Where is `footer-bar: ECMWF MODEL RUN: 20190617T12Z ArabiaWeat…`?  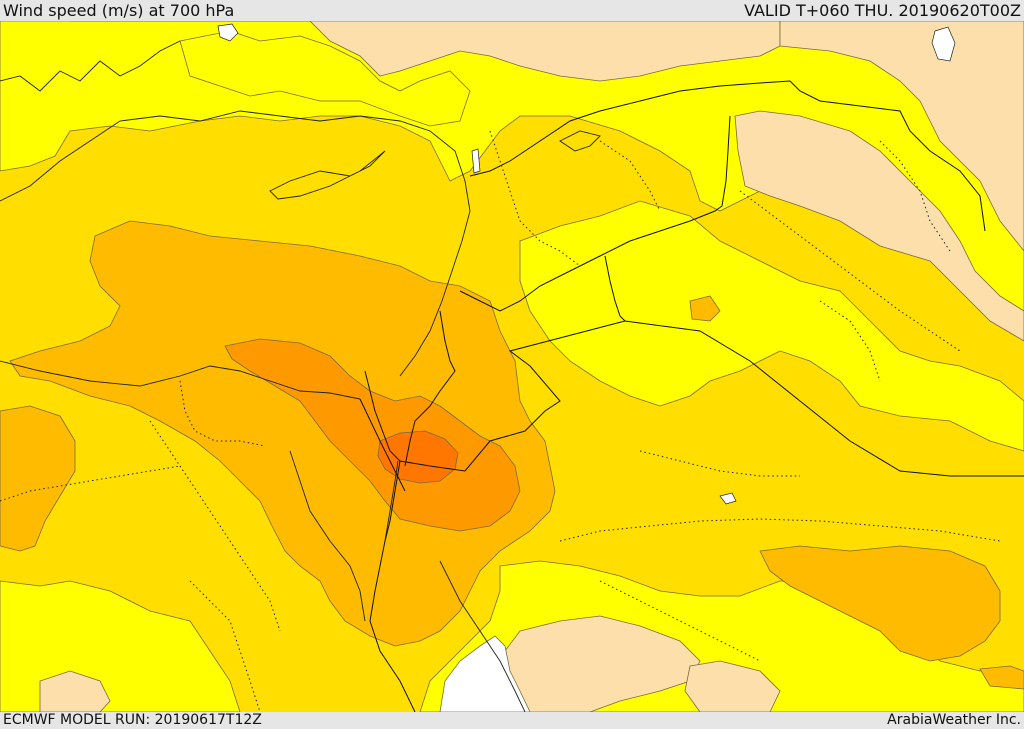 footer-bar: ECMWF MODEL RUN: 20190617T12Z ArabiaWeat… is located at coordinates (512, 720).